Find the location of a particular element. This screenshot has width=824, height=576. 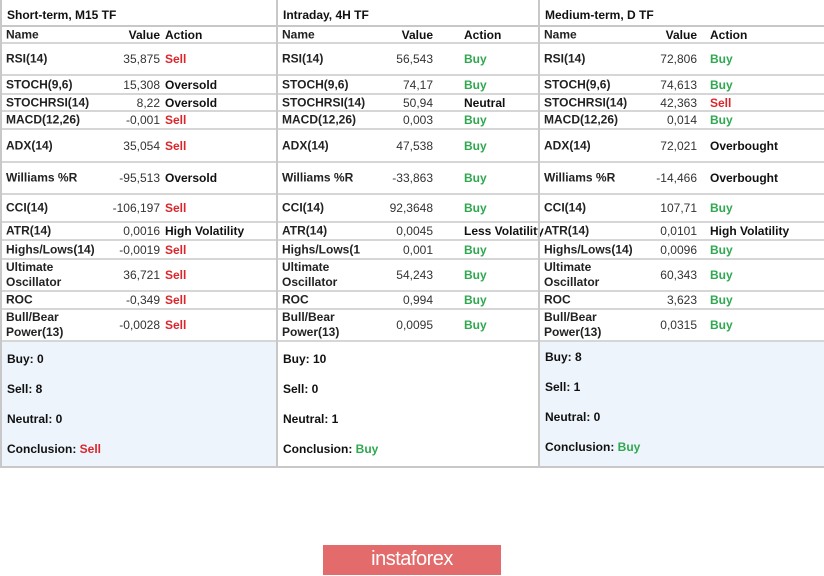

table-row: STOCHRSI(14) 50,94 Neutral is located at coordinates (408, 103).